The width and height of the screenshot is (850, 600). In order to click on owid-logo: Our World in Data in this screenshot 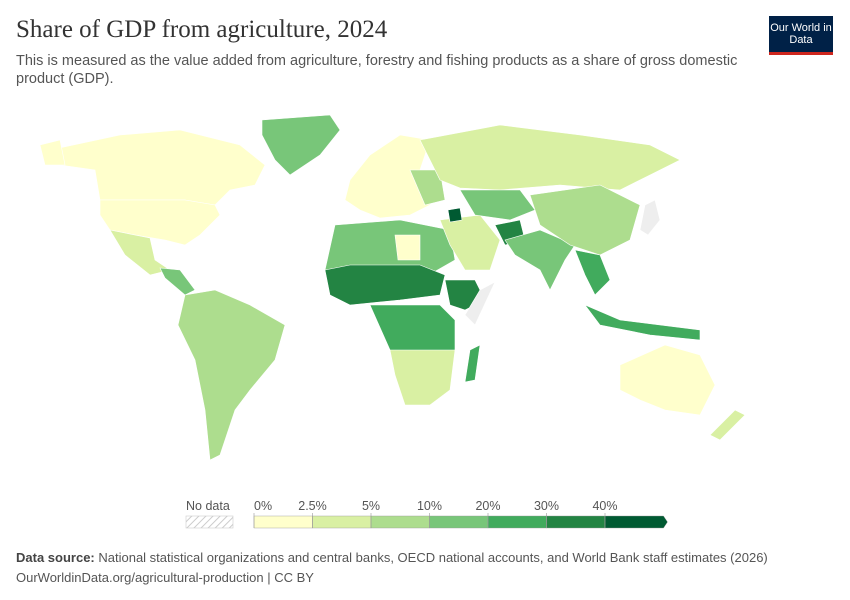, I will do `click(801, 35)`.